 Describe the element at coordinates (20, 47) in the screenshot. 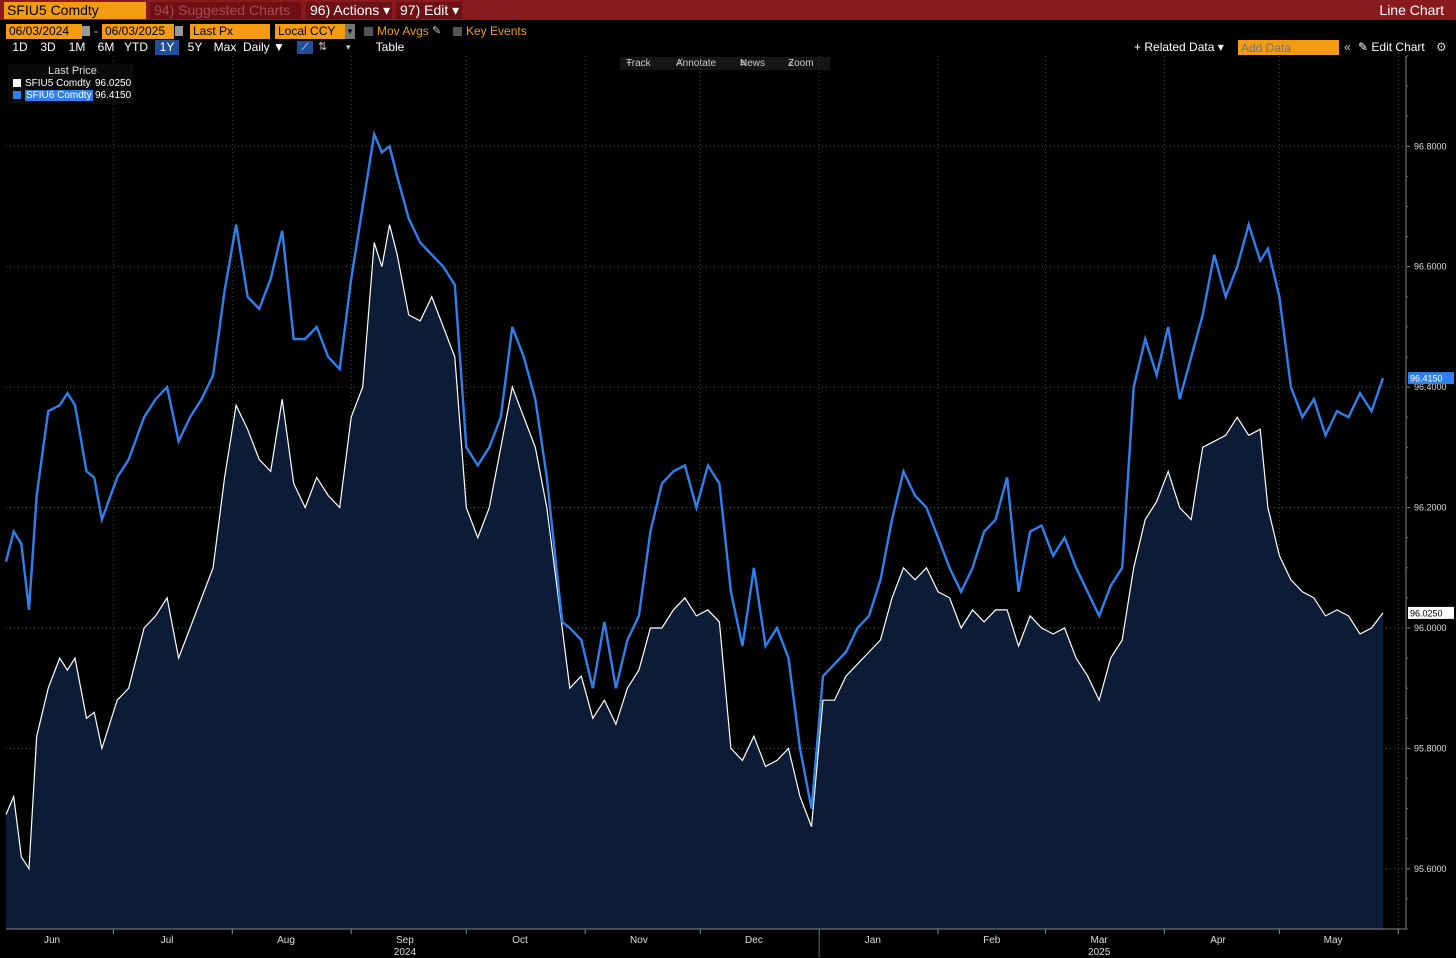

I see `range-1d: 1D` at that location.